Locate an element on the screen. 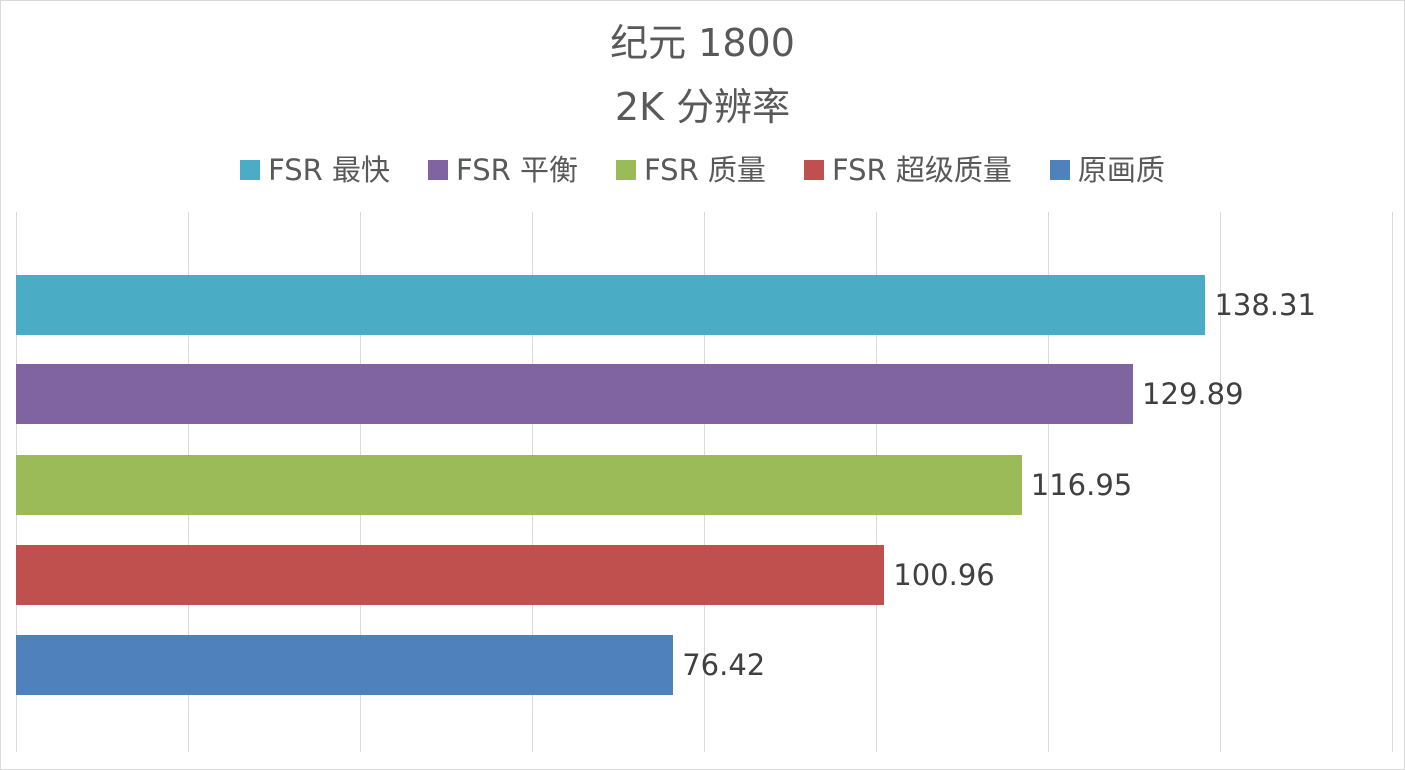 The image size is (1405, 770). data-label: 129.89 is located at coordinates (1193, 394).